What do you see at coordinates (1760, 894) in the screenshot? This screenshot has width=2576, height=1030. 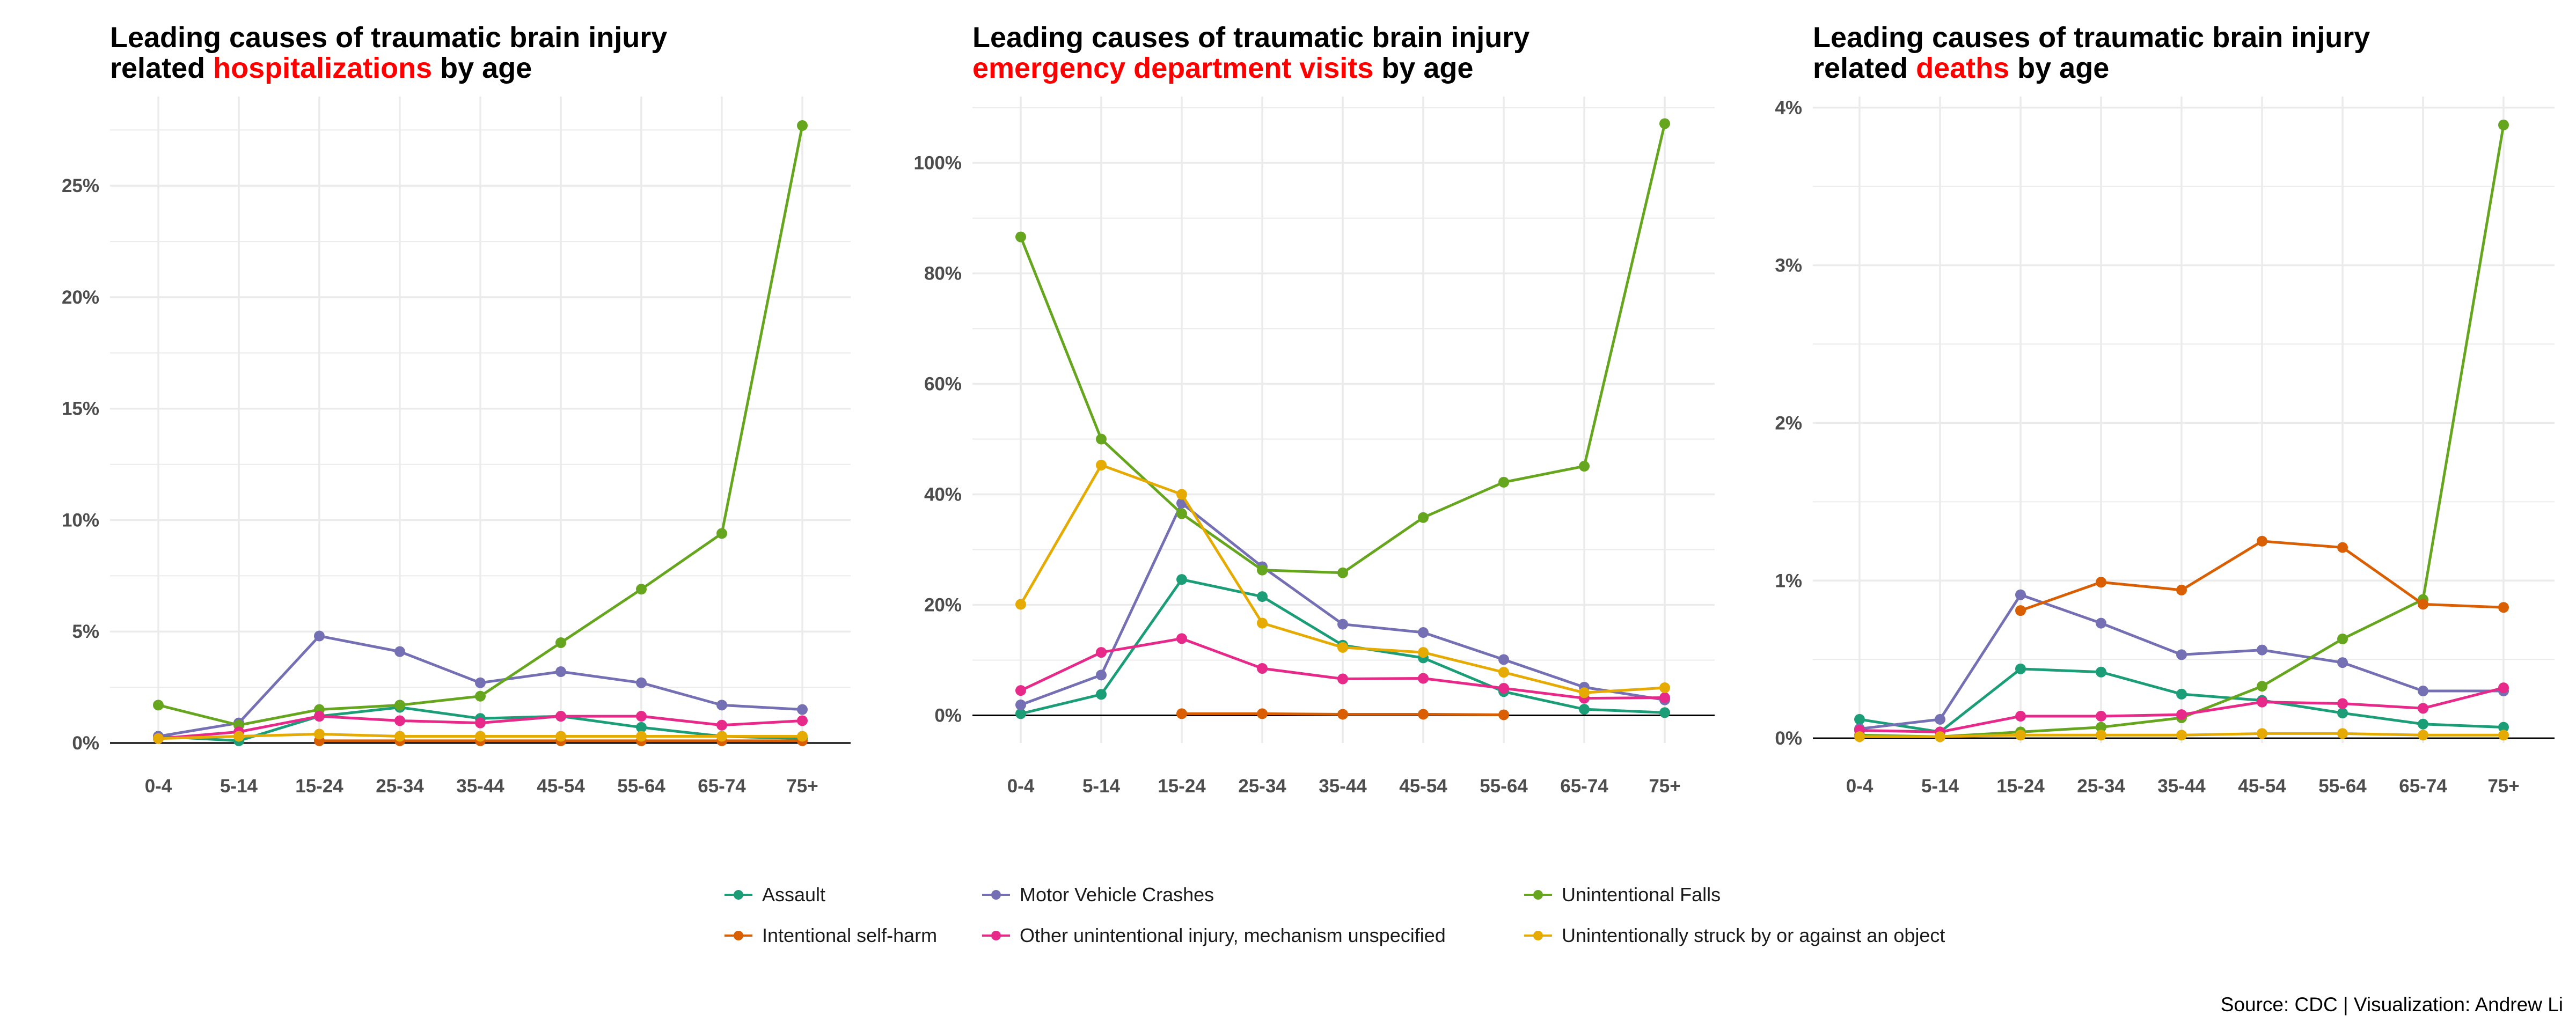 I see `legend-item-unintentional-falls: Unintentional Falls` at bounding box center [1760, 894].